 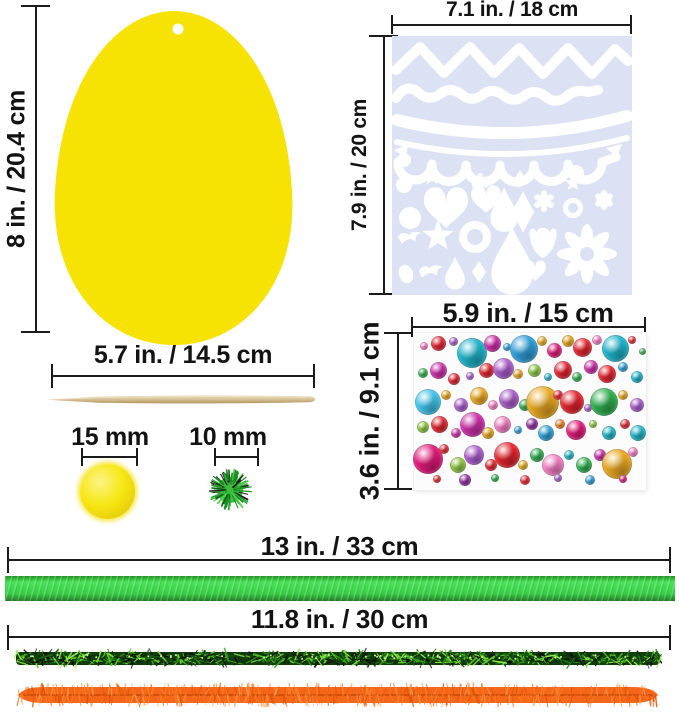 What do you see at coordinates (137, 457) in the screenshot?
I see `yellow-pom-measure-tick-right` at bounding box center [137, 457].